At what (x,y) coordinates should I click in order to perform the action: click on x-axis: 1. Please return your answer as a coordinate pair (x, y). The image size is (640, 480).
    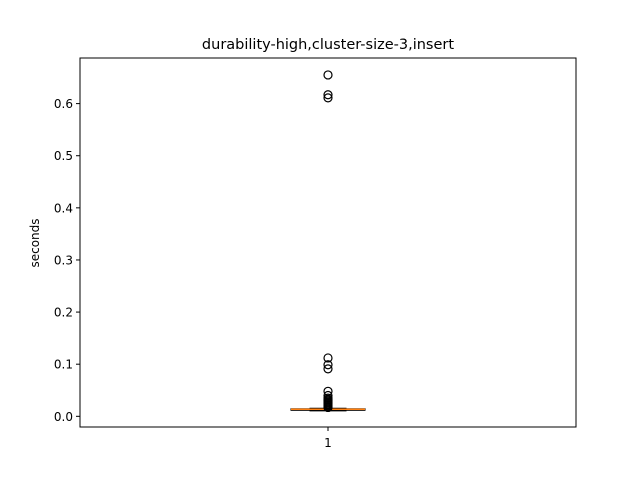
    Looking at the image, I should click on (328, 438).